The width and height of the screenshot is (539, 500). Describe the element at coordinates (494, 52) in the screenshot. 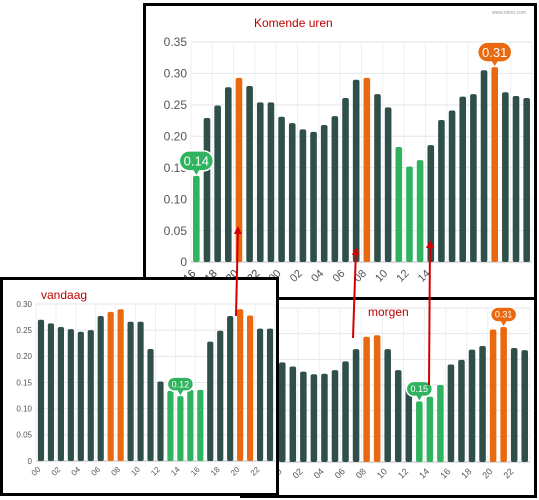

I see `callout-label: 0.31` at that location.